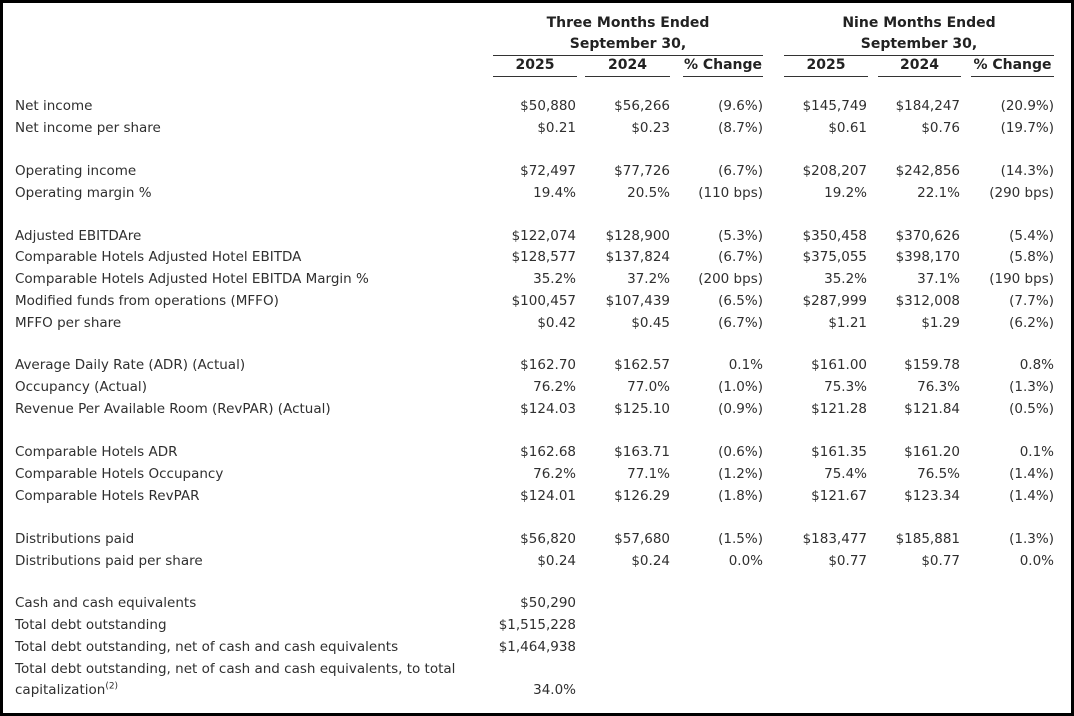 The image size is (1074, 716). Describe the element at coordinates (627, 66) in the screenshot. I see `col-header-2024-q: 2024` at that location.